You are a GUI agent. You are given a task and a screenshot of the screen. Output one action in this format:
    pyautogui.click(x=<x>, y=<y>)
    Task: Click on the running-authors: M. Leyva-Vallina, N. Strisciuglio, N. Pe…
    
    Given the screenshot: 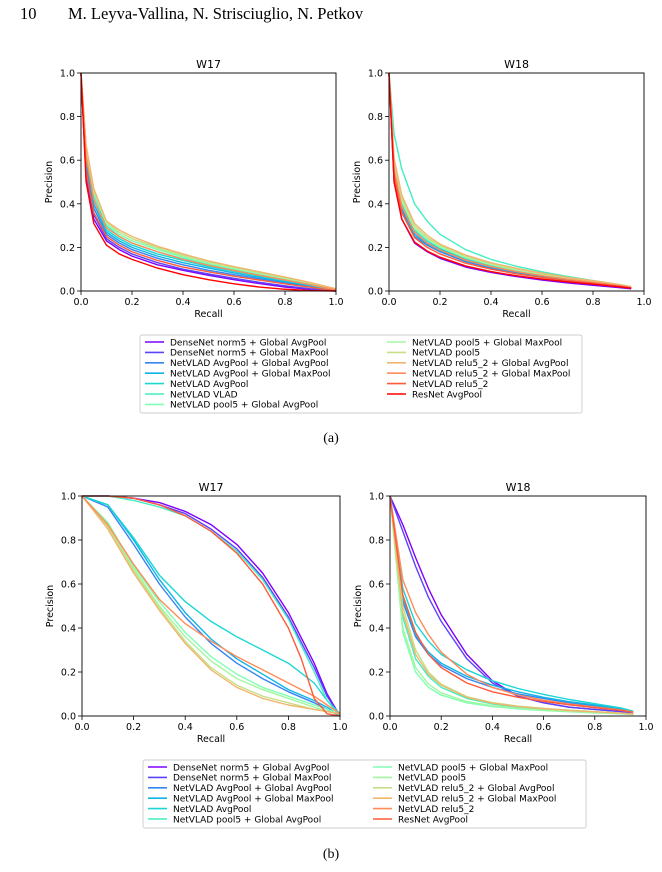 What is the action you would take?
    pyautogui.click(x=216, y=13)
    